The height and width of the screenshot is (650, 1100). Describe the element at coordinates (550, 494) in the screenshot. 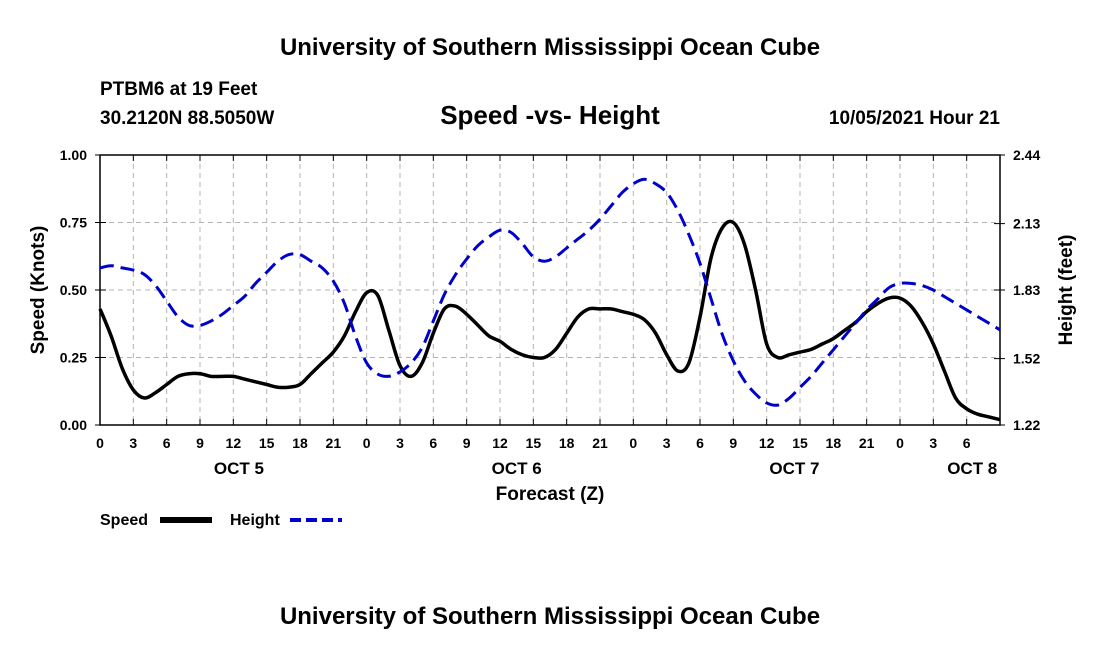

I see `x-axis-label: Forecast (Z)` at that location.